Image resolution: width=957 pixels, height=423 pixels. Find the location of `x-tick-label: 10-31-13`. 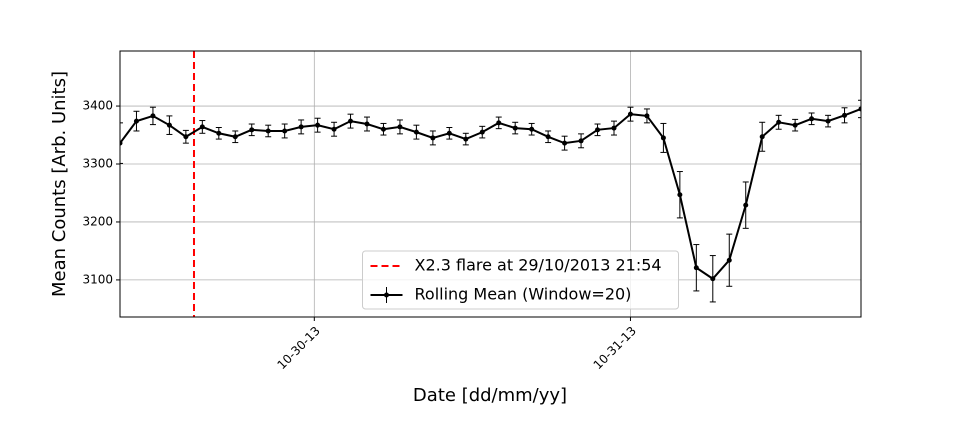

x-tick-label: 10-31-13 is located at coordinates (615, 348).